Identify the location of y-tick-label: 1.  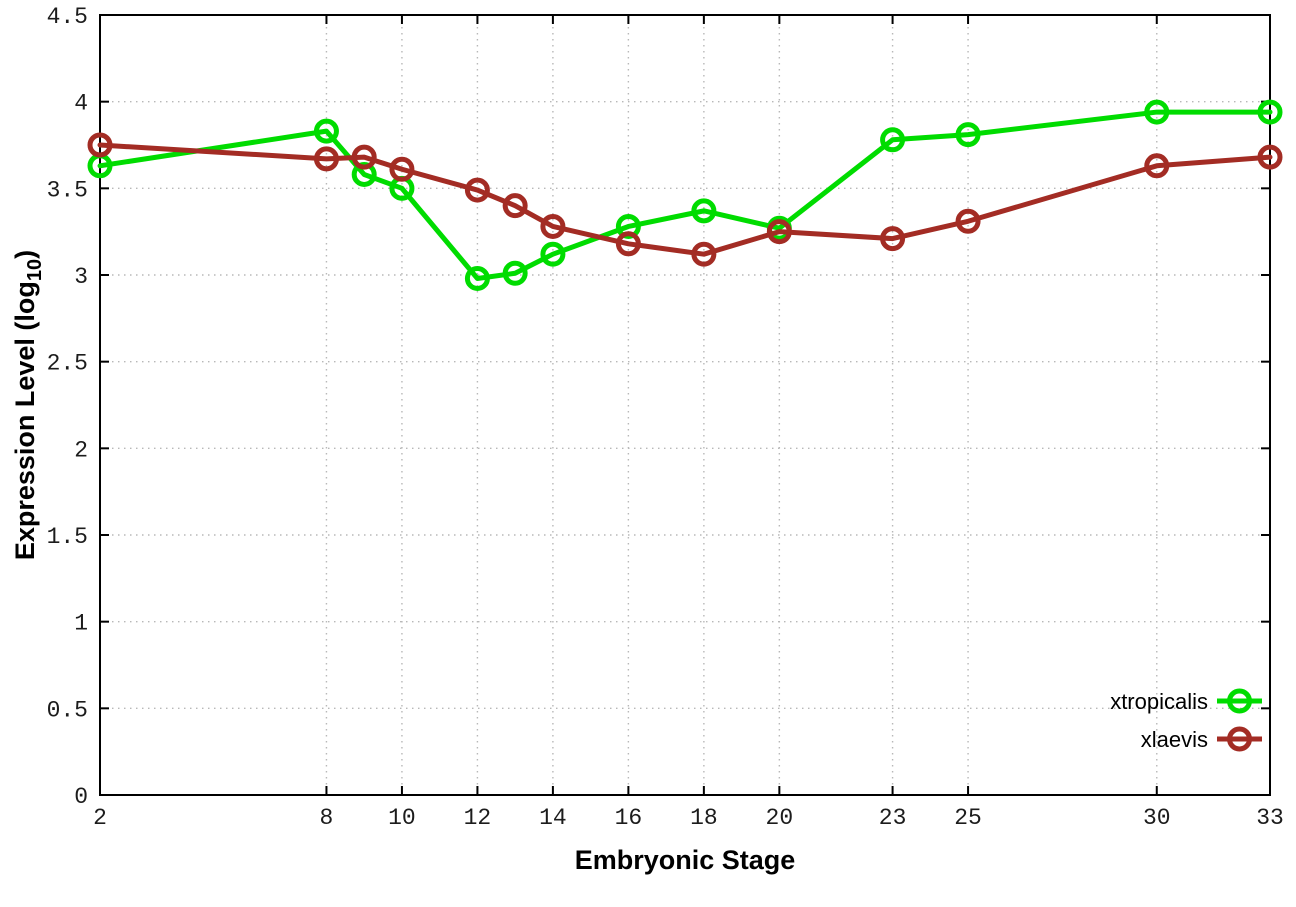
(81, 624).